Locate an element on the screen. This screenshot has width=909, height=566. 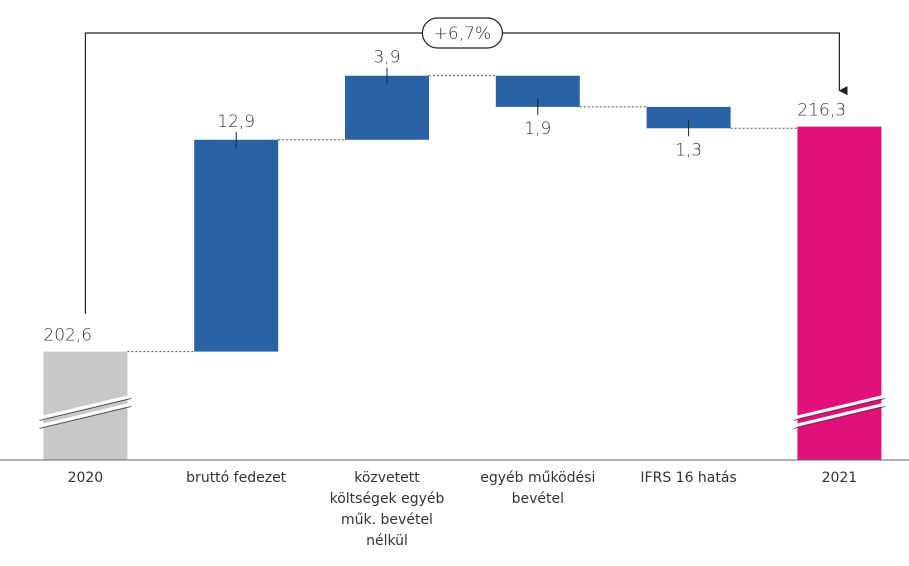
annotation: +6,7% is located at coordinates (462, 34).